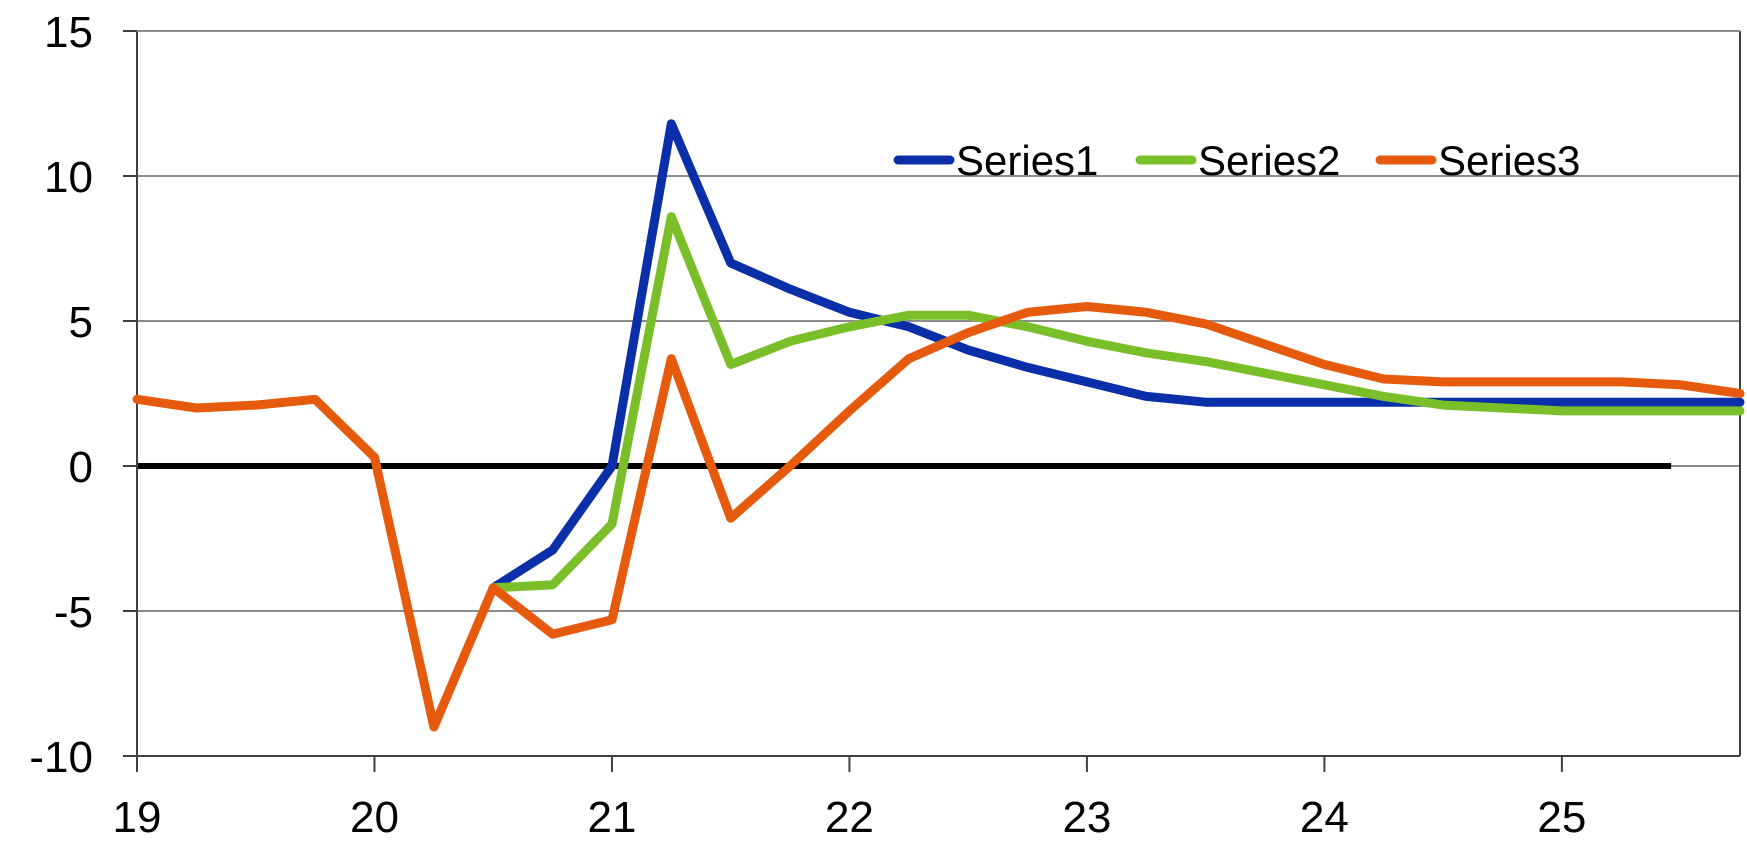  What do you see at coordinates (1324, 817) in the screenshot?
I see `x-tick-label: 24` at bounding box center [1324, 817].